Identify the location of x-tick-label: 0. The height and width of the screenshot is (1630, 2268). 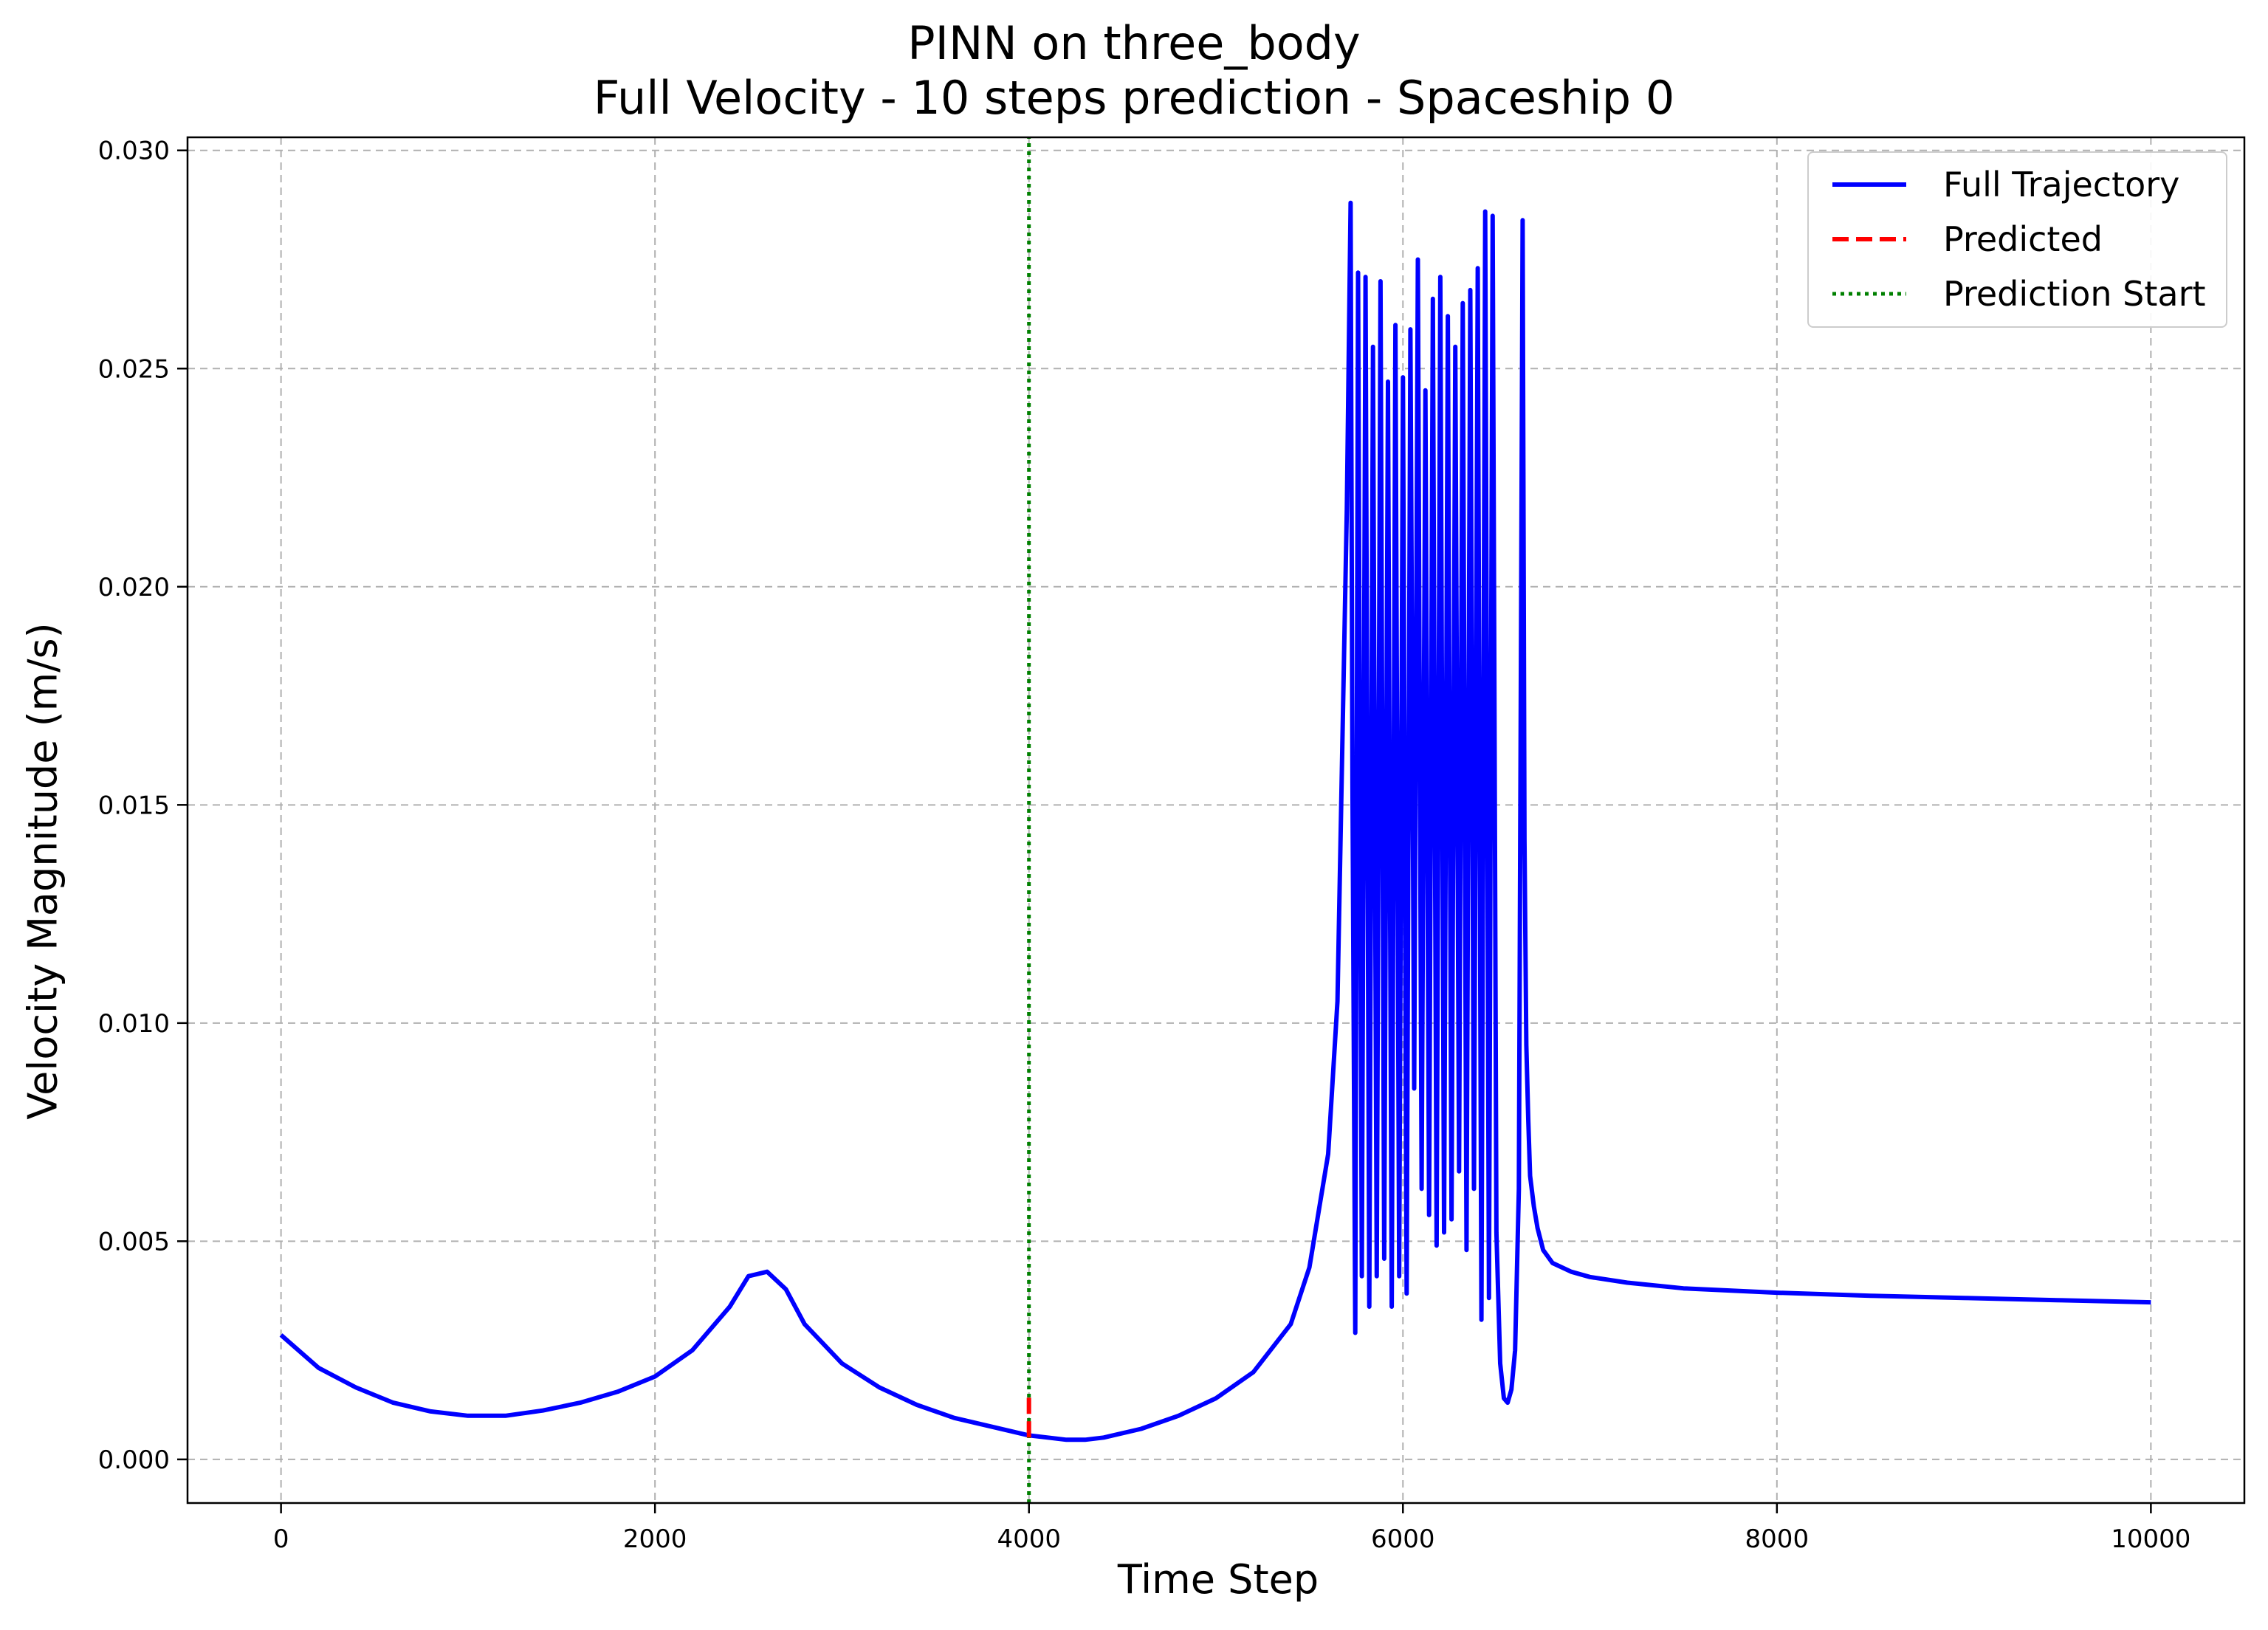
(281, 1539).